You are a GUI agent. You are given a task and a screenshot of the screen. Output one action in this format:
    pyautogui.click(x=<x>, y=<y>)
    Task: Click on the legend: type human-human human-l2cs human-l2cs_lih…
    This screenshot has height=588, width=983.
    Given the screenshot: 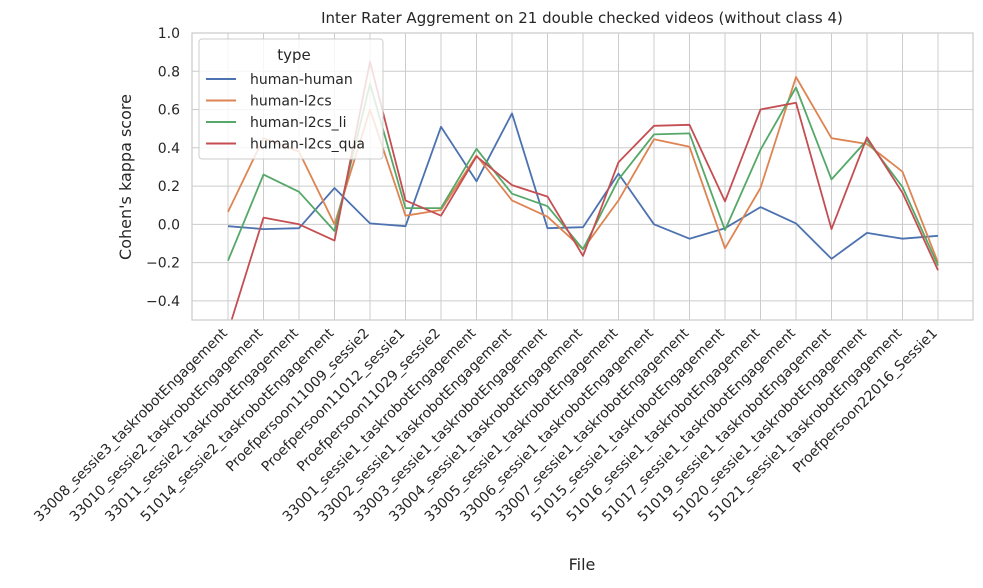 What is the action you would take?
    pyautogui.click(x=291, y=99)
    